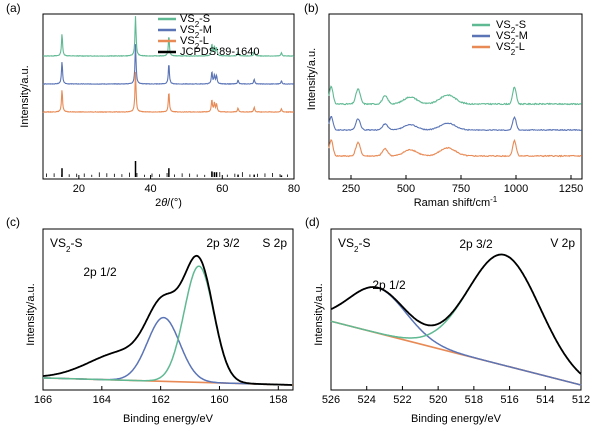 This screenshot has width=598, height=440. Describe the element at coordinates (160, 400) in the screenshot. I see `x-tick-label: 162` at that location.